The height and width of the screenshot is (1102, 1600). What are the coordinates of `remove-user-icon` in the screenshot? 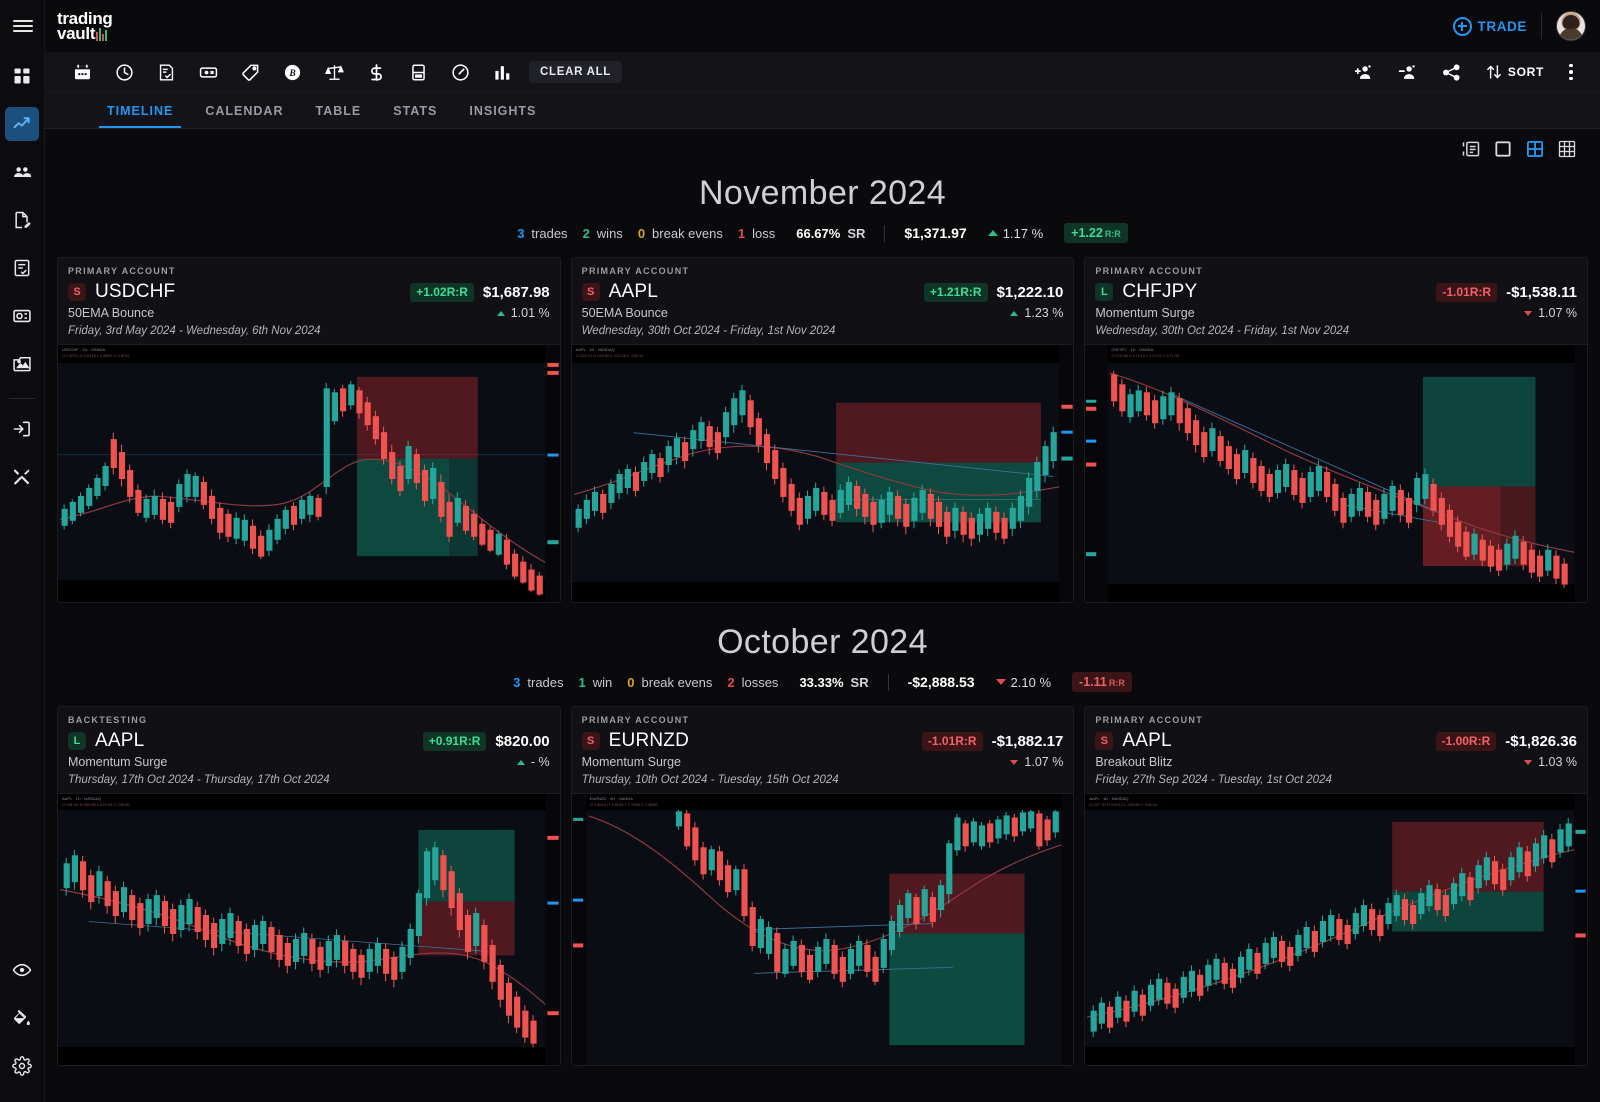 It's located at (1408, 72).